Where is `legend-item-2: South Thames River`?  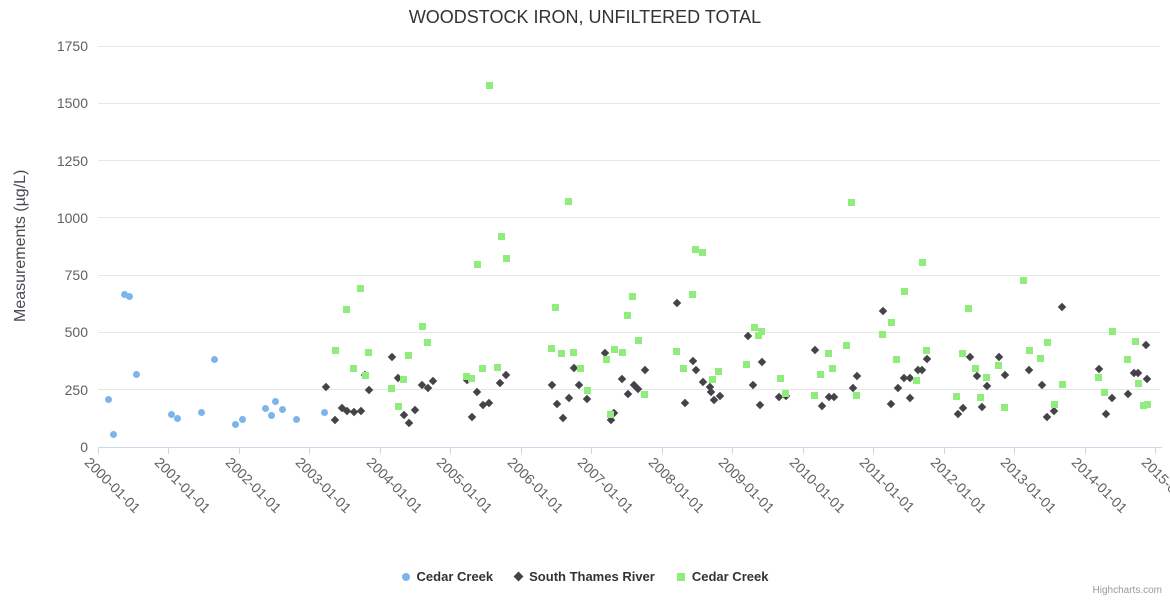
legend-item-2: South Thames River is located at coordinates (584, 576).